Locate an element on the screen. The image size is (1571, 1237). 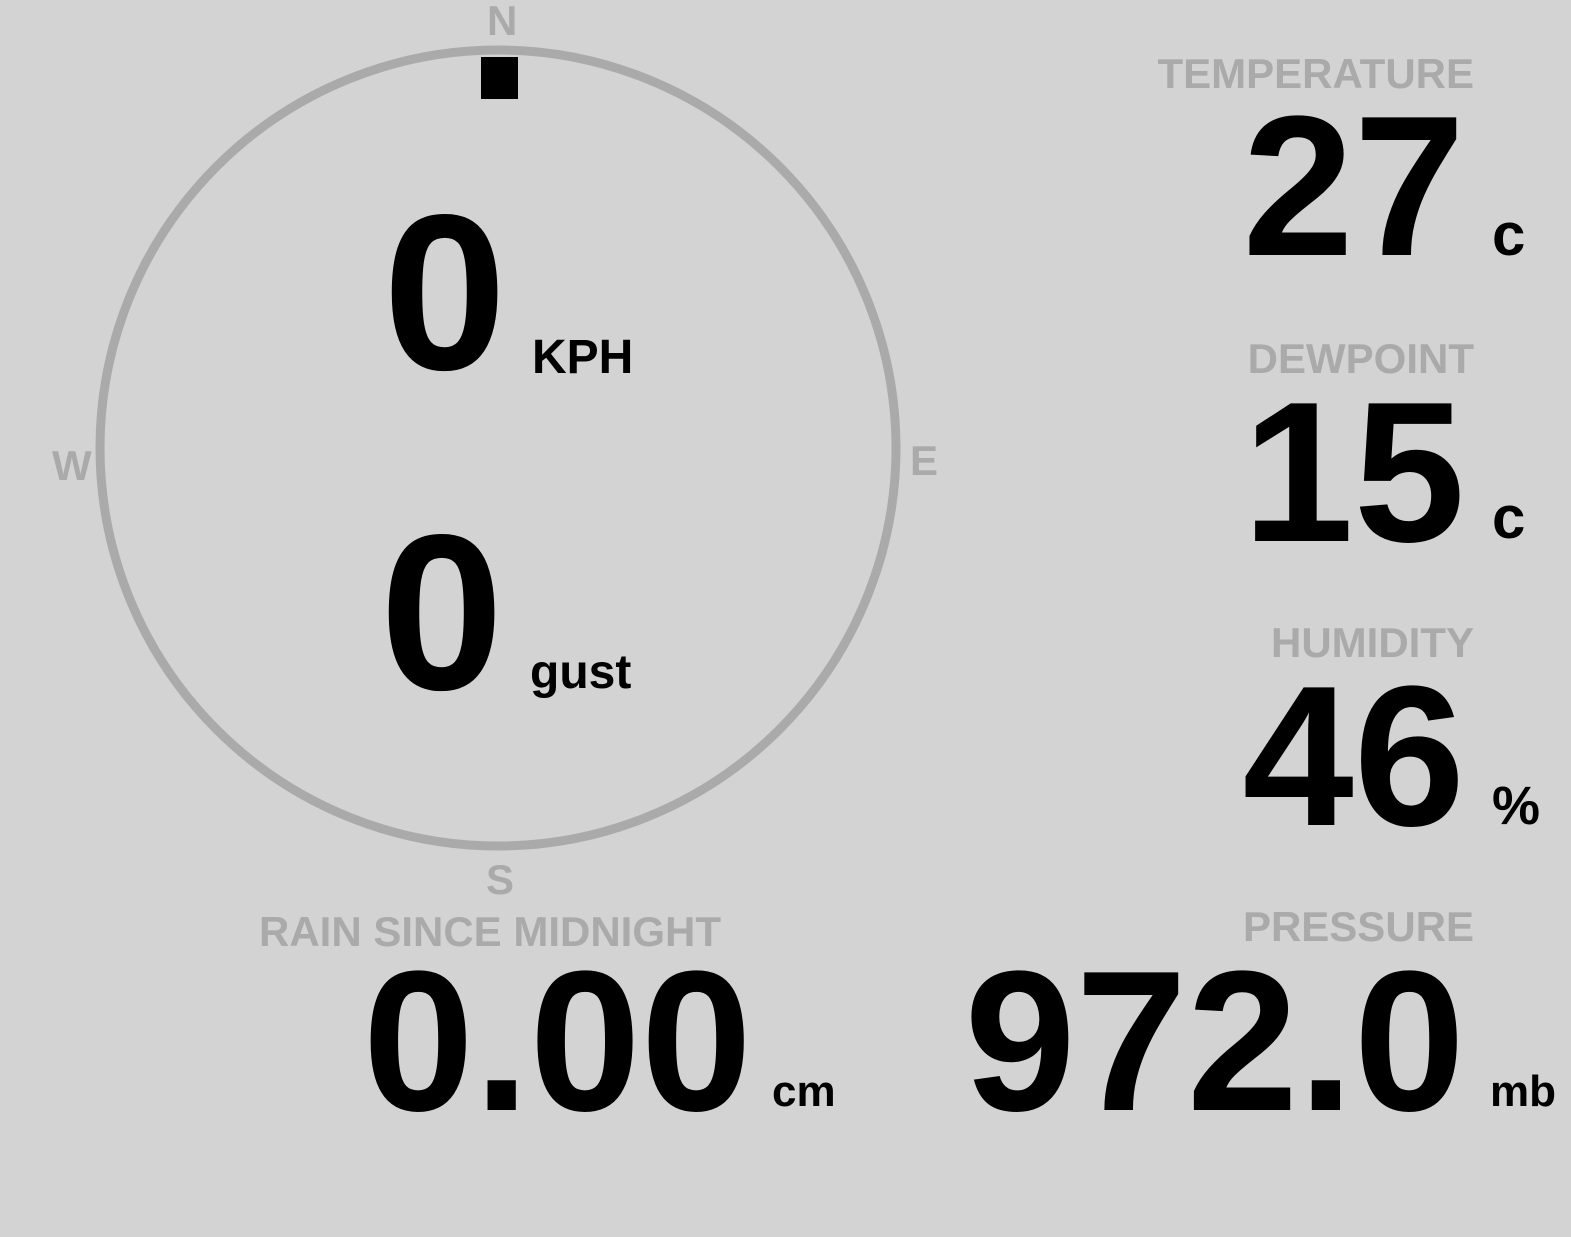
humidity-value: 46 is located at coordinates (1353, 756).